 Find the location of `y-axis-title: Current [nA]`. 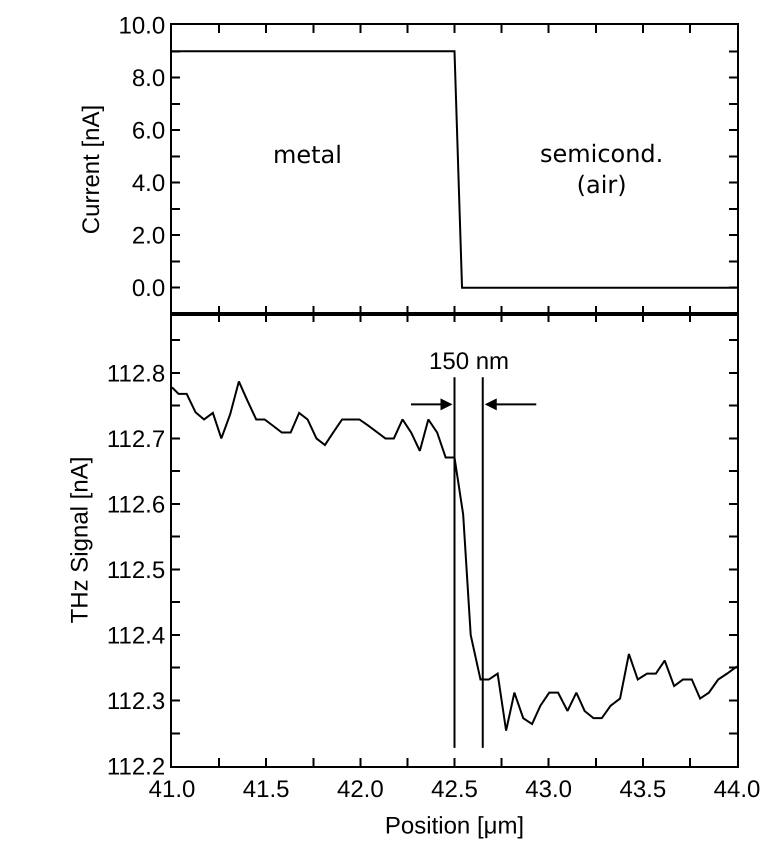

y-axis-title: Current [nA] is located at coordinates (92, 169).